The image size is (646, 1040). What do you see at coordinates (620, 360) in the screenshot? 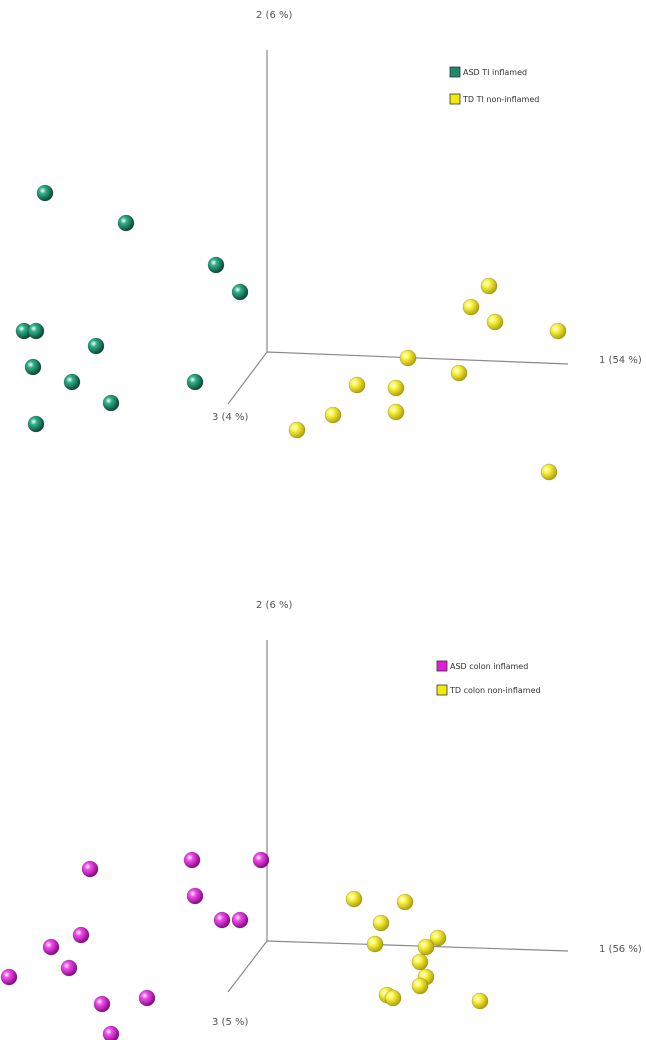
I see `x-axis-label: 1 (54 %)` at bounding box center [620, 360].